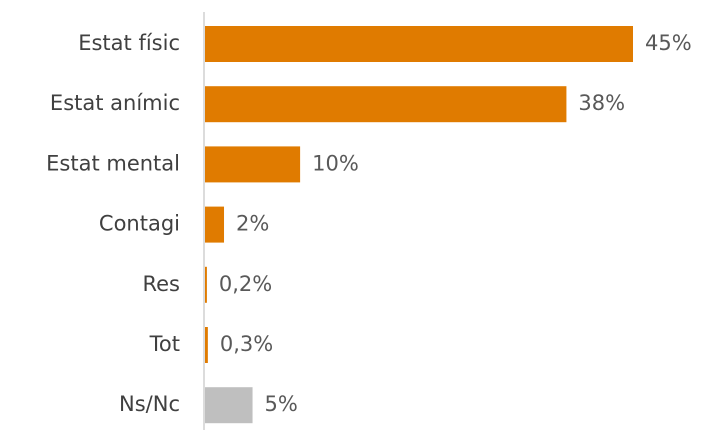 This screenshot has height=430, width=702. I want to click on value-label: 5%, so click(281, 404).